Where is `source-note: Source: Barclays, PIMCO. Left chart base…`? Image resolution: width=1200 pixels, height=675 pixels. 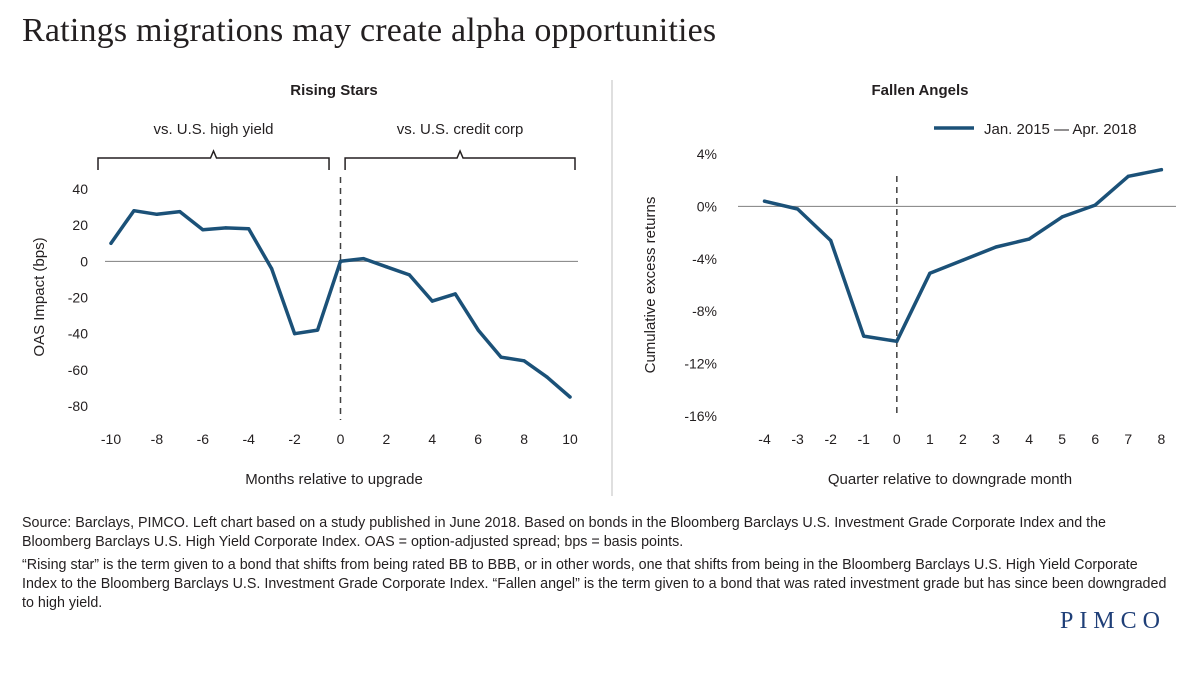
source-note: Source: Barclays, PIMCO. Left chart base… is located at coordinates (564, 532).